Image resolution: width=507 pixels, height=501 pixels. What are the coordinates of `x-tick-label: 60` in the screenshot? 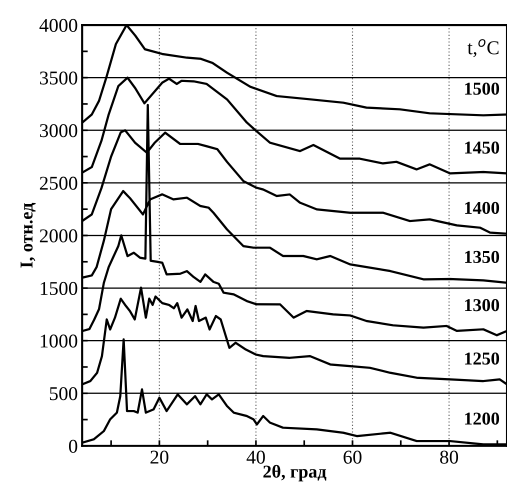 It's located at (353, 457).